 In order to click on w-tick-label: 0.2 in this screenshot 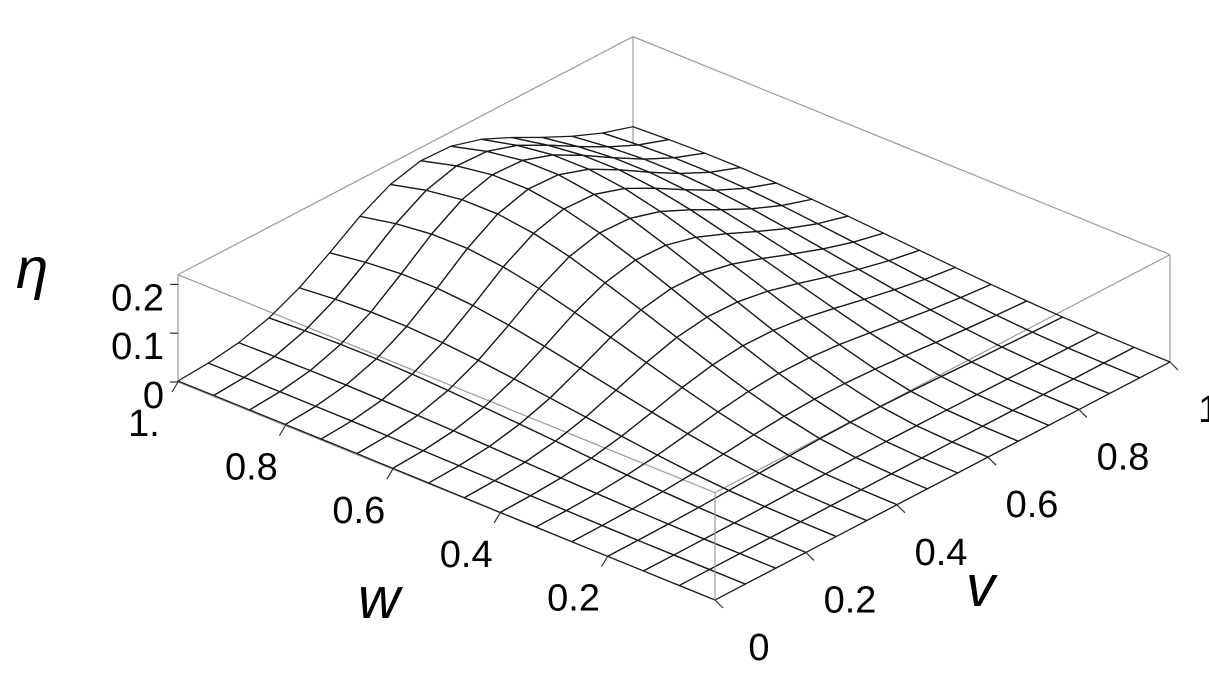, I will do `click(573, 598)`.